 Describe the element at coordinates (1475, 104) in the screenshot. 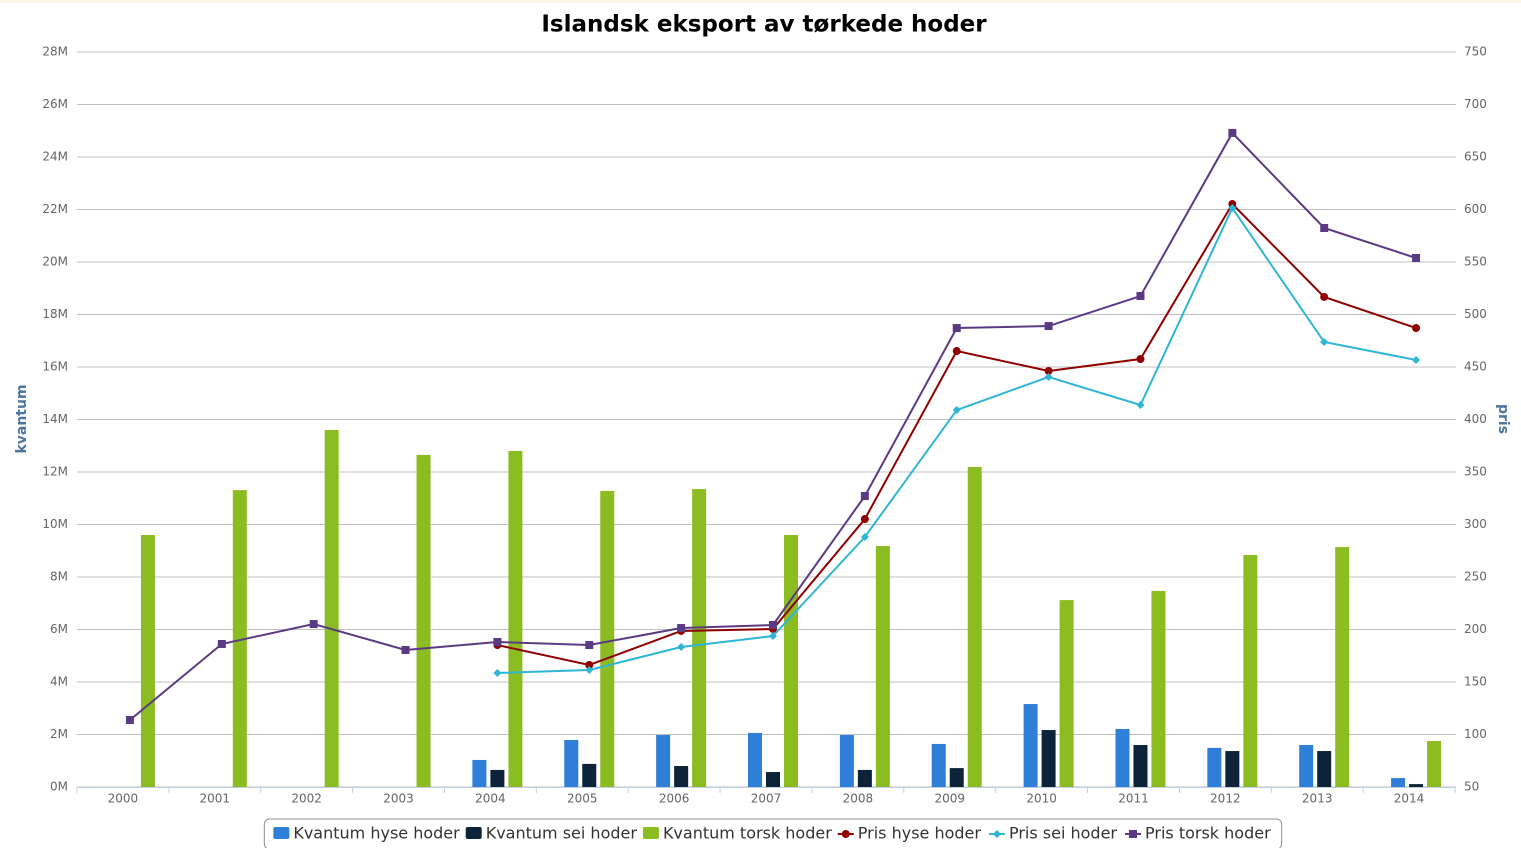

I see `y2-tick-label: 700` at that location.